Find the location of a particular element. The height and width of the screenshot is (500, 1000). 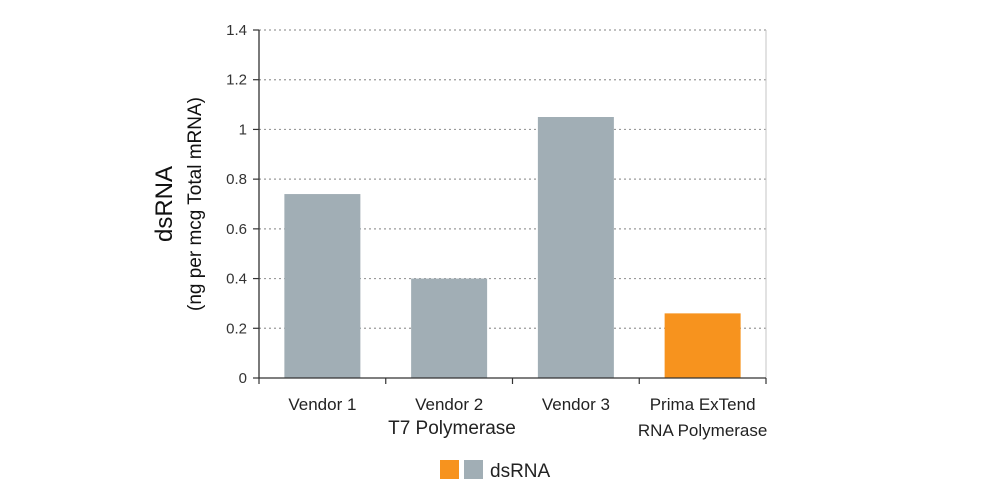

y-tick-label: 0.8 is located at coordinates (236, 179).